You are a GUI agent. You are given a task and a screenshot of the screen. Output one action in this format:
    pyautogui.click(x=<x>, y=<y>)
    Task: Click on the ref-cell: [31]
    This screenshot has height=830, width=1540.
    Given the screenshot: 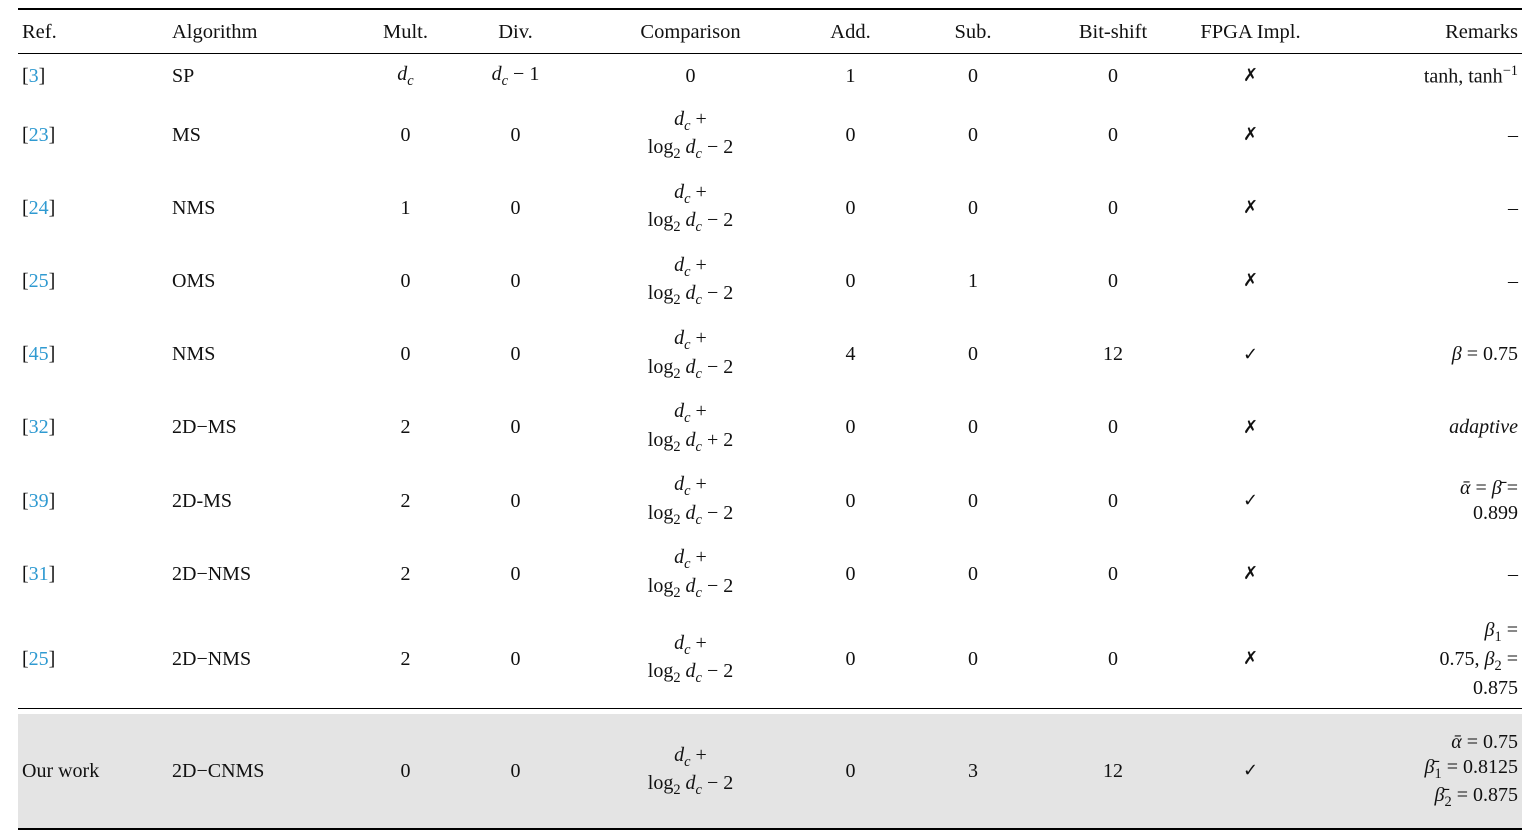 What is the action you would take?
    pyautogui.click(x=39, y=573)
    